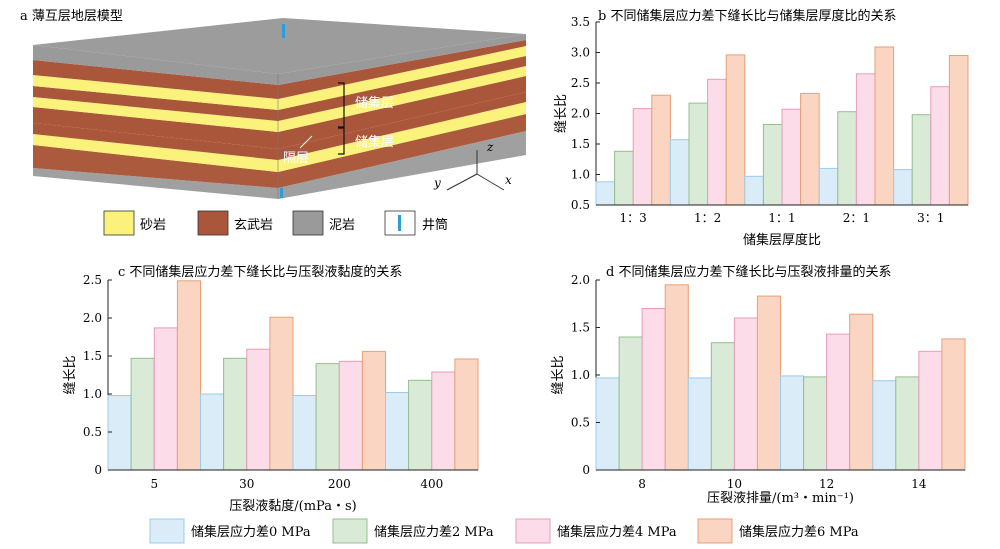 This screenshot has width=1000, height=549. I want to click on legend-swatch-sandstone, so click(119, 223).